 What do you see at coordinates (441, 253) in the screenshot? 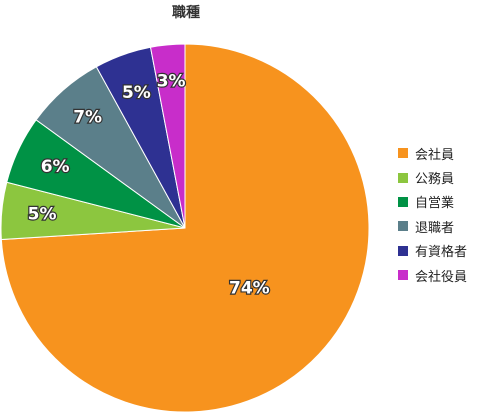
I see `legend-label: 有資格者` at bounding box center [441, 253].